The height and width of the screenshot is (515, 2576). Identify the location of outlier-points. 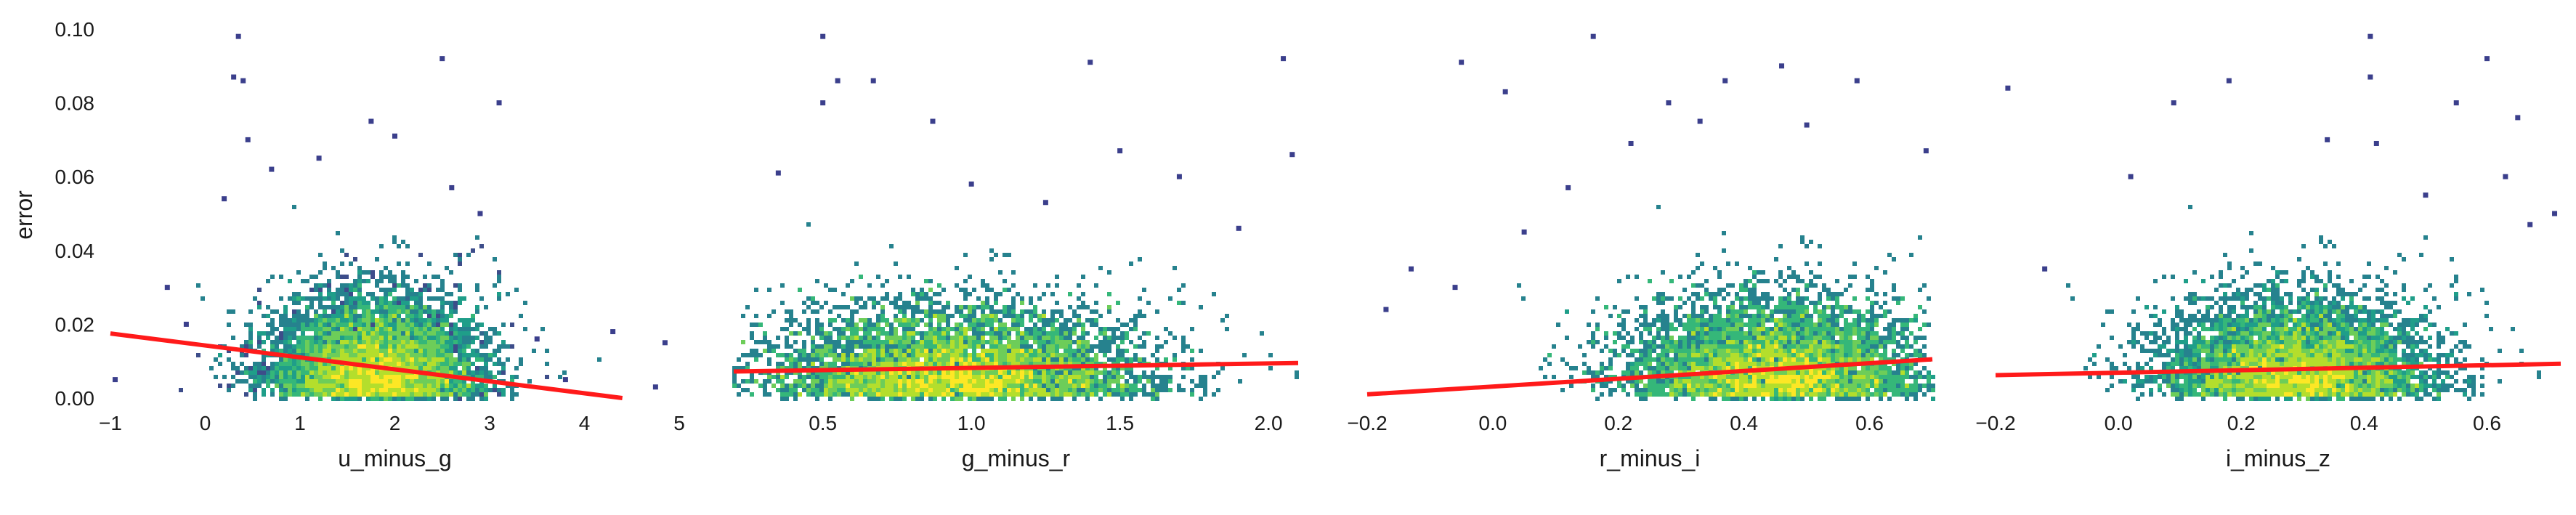
(1035, 132).